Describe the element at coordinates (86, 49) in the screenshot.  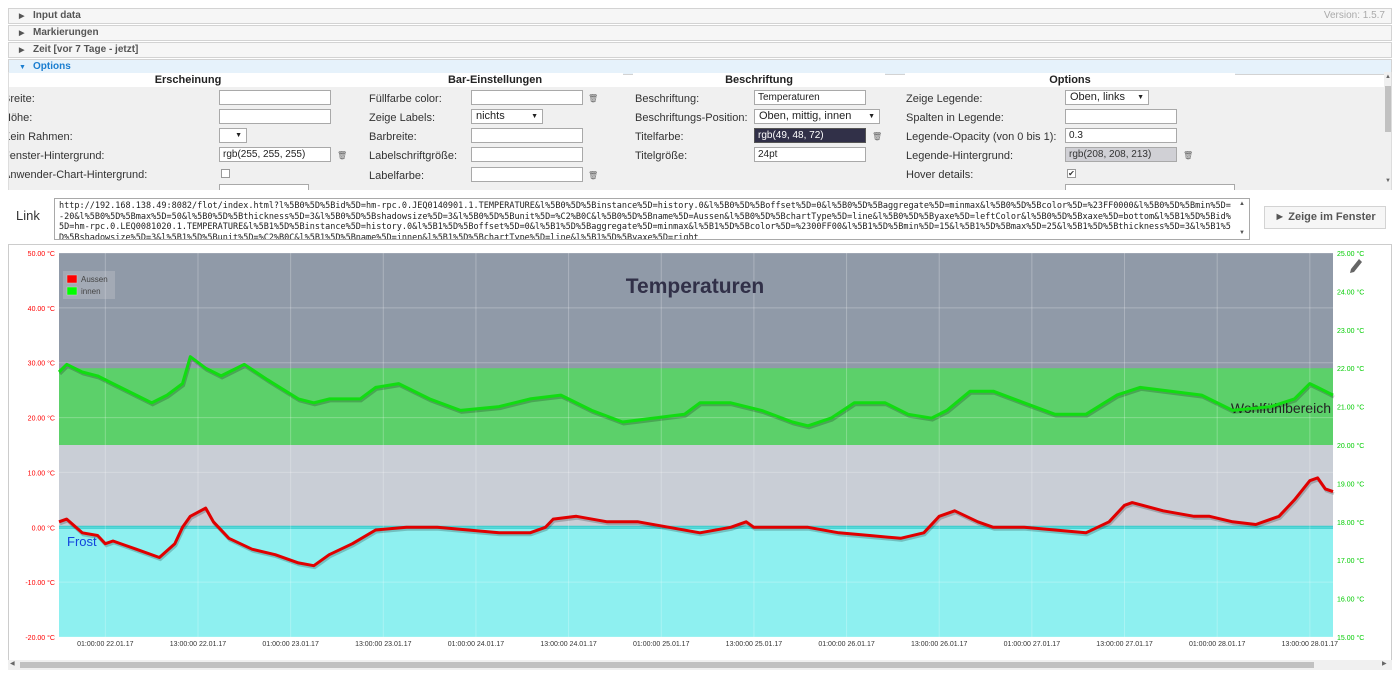
I see `accordion-label: Zeit [vor 7 Tage - jetzt]` at that location.